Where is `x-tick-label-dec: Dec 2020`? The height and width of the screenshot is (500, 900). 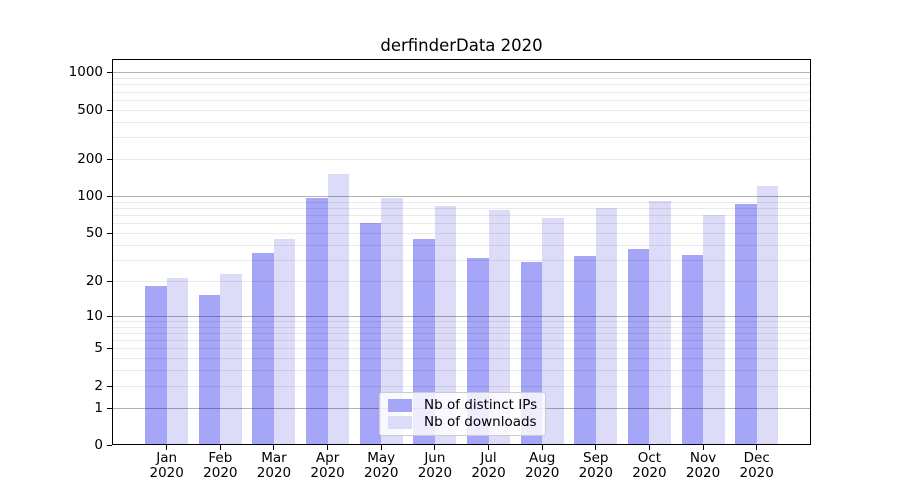 x-tick-label-dec: Dec 2020 is located at coordinates (757, 466).